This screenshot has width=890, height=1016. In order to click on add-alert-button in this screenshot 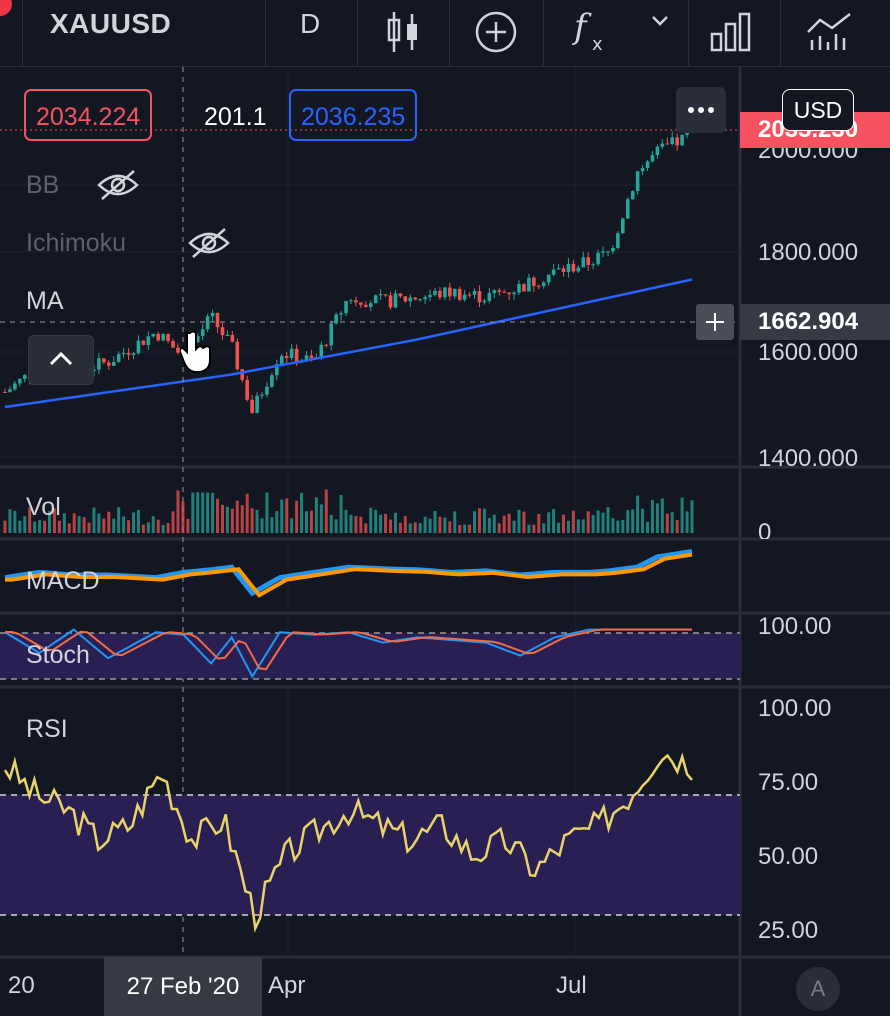, I will do `click(715, 322)`.